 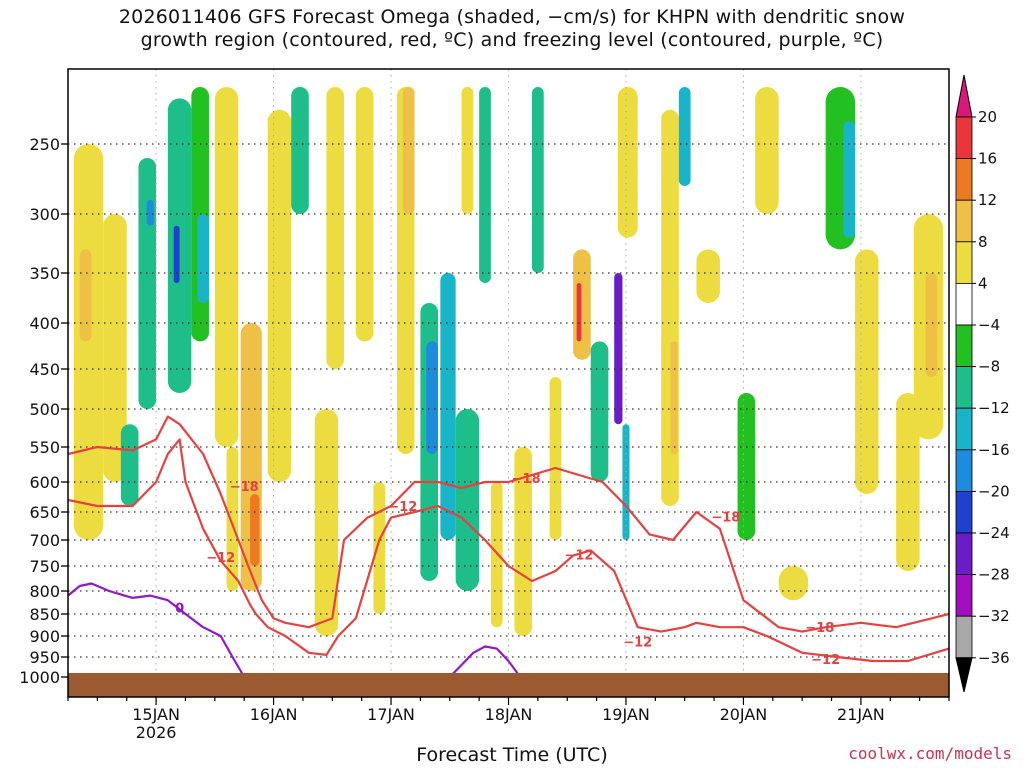 I want to click on colorbar-label: −20, so click(x=994, y=491).